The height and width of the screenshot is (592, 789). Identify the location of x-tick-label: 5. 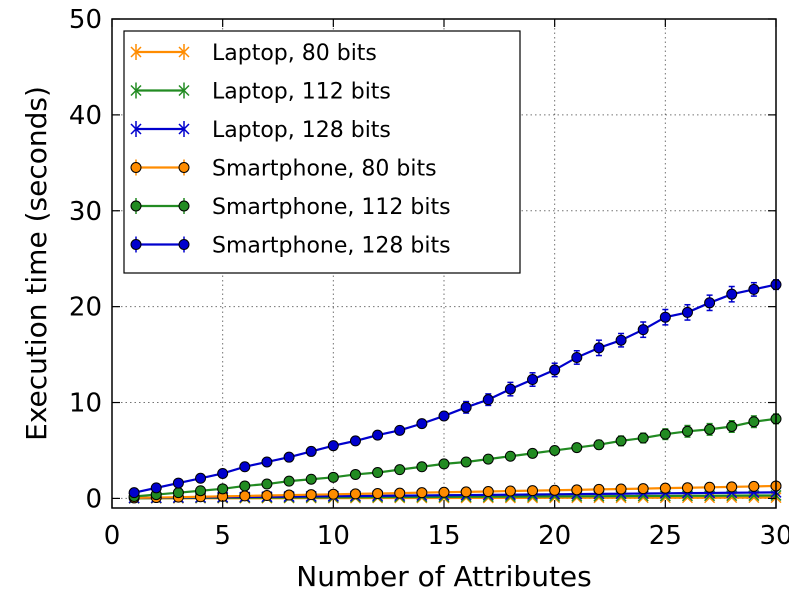
(222, 536).